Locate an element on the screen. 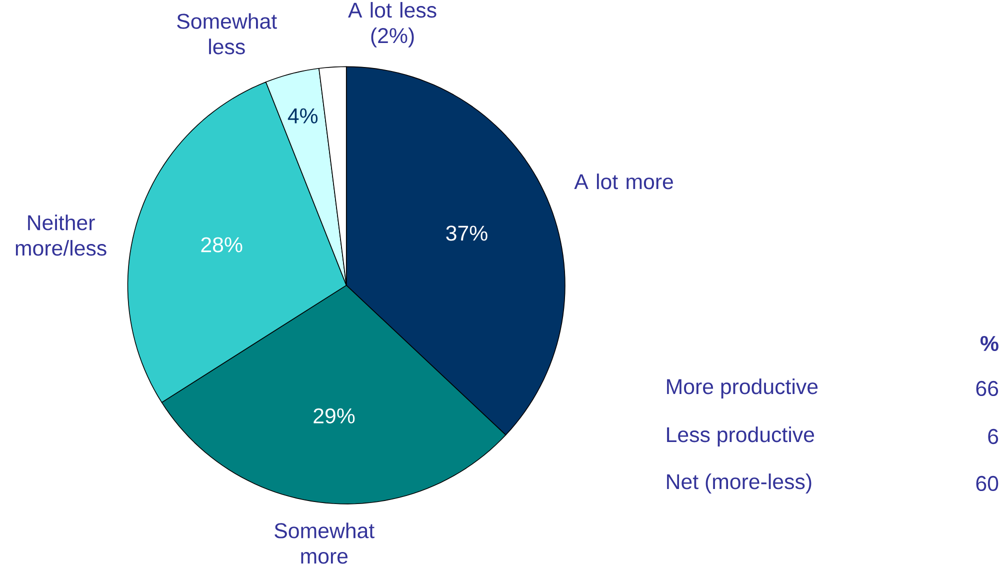 The height and width of the screenshot is (566, 1000). data-label: 37% is located at coordinates (467, 233).